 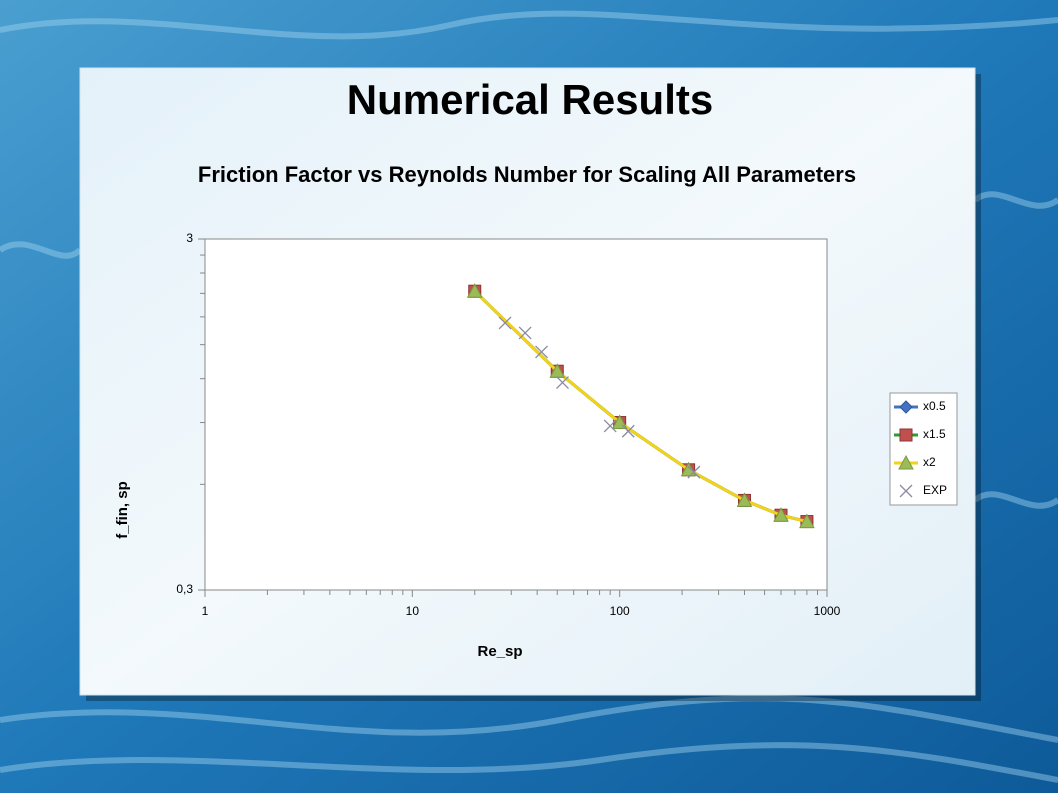 What do you see at coordinates (929, 462) in the screenshot?
I see `legend-label: x2` at bounding box center [929, 462].